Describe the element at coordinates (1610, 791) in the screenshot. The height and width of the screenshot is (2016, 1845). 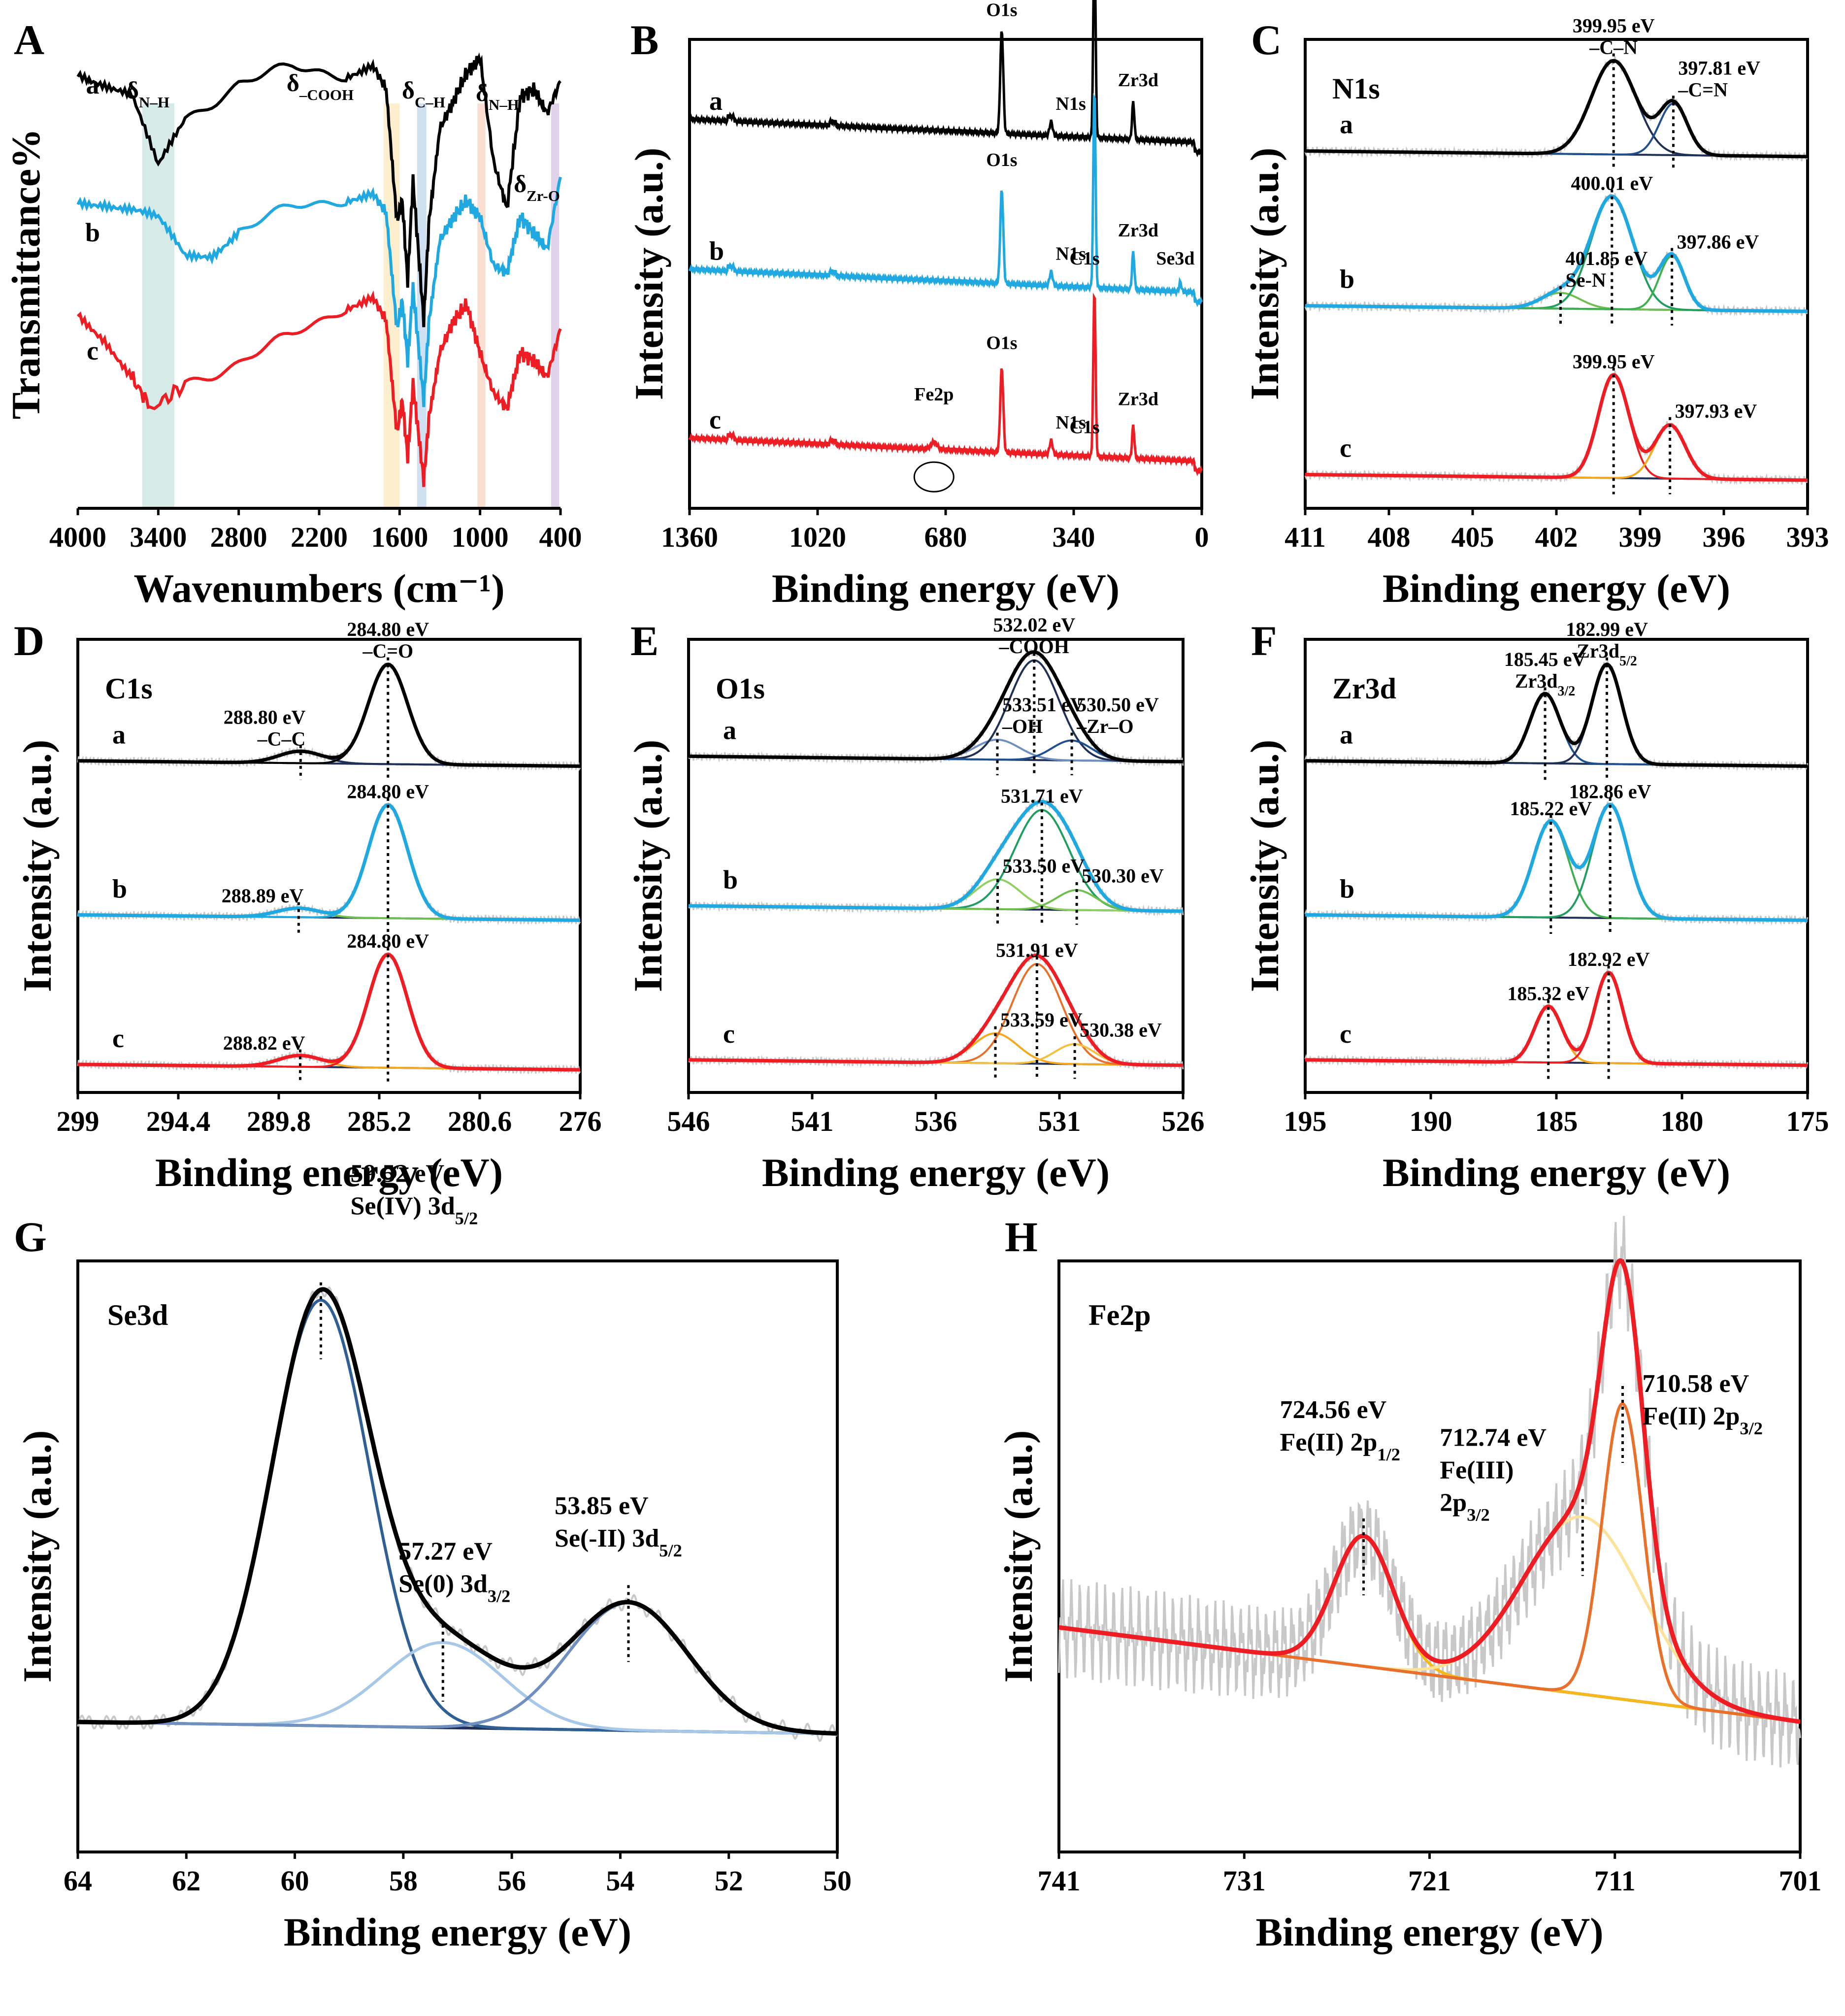
I see `peak-label: 182.86 eV` at that location.